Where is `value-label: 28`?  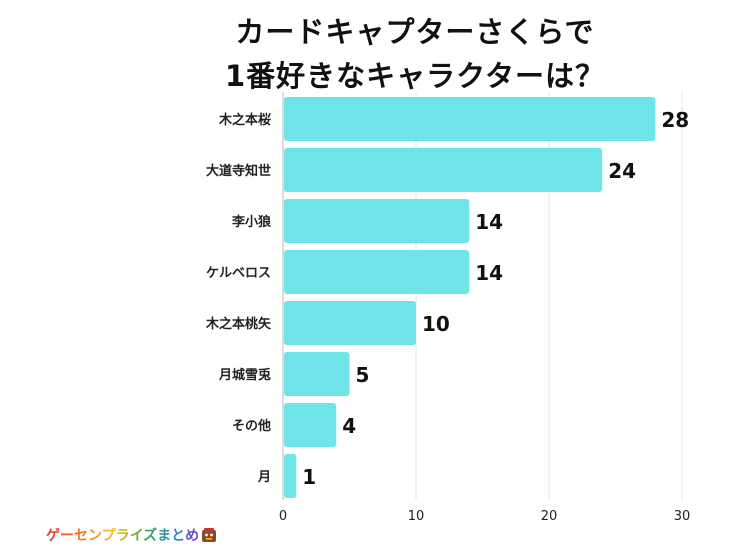
value-label: 28 is located at coordinates (675, 120).